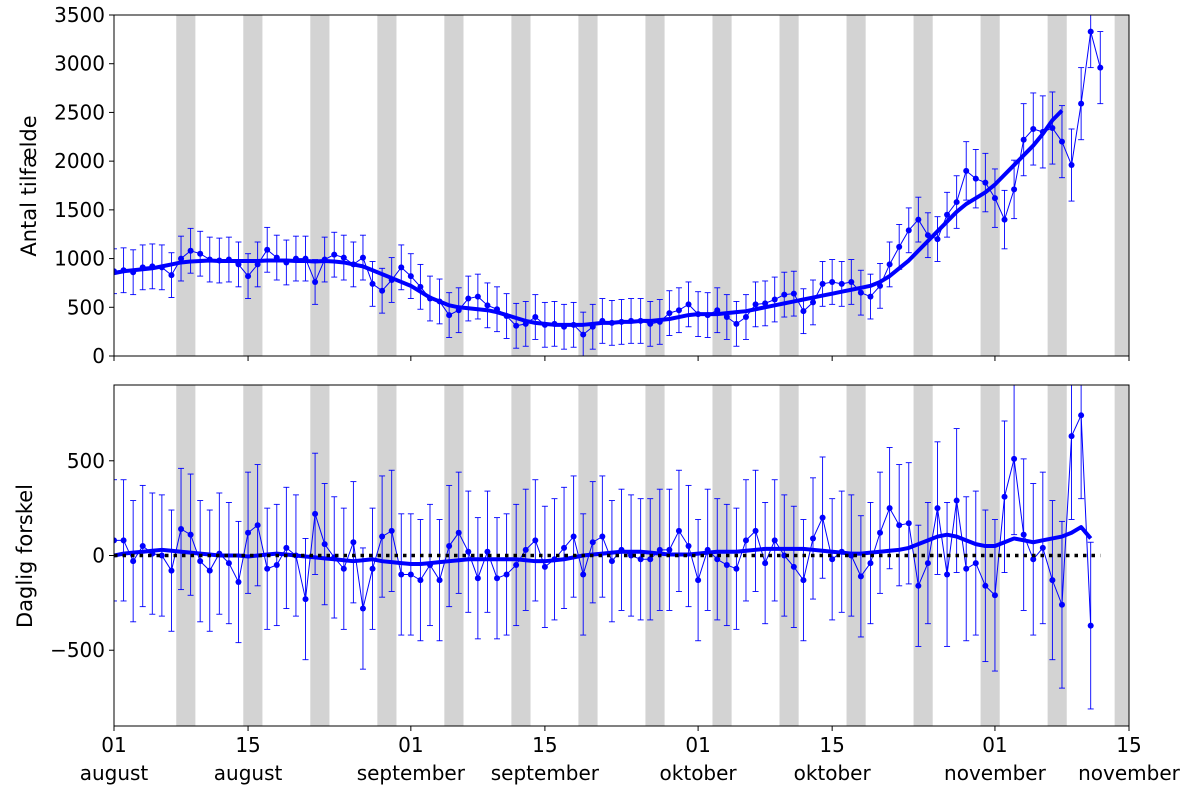  I want to click on y-tick-label: 0, so click(98, 556).